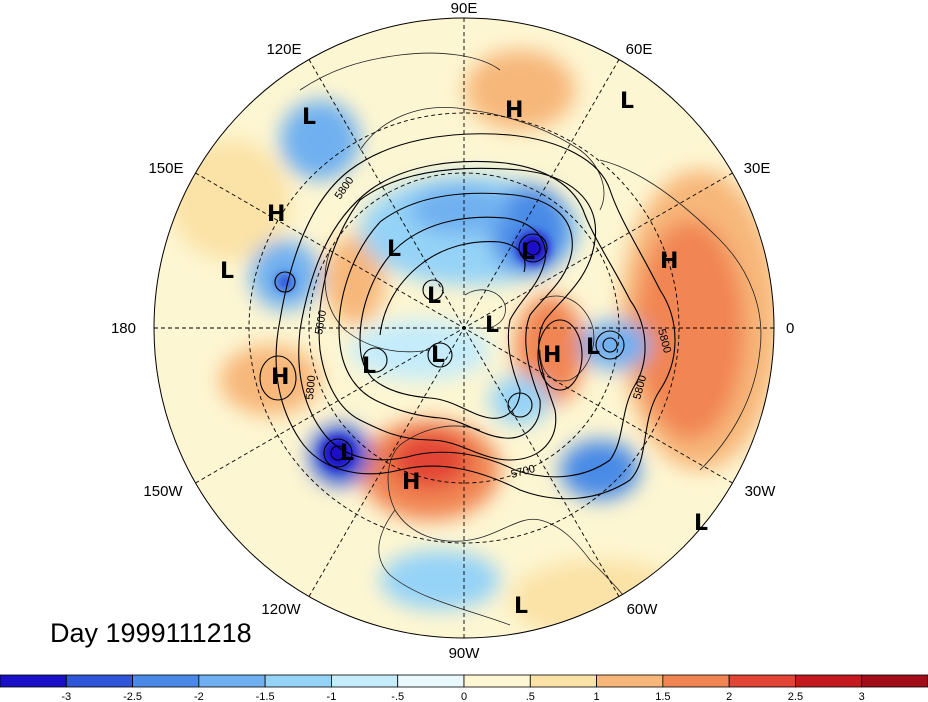  Describe the element at coordinates (151, 633) in the screenshot. I see `map-title: Day 1999111218` at that location.